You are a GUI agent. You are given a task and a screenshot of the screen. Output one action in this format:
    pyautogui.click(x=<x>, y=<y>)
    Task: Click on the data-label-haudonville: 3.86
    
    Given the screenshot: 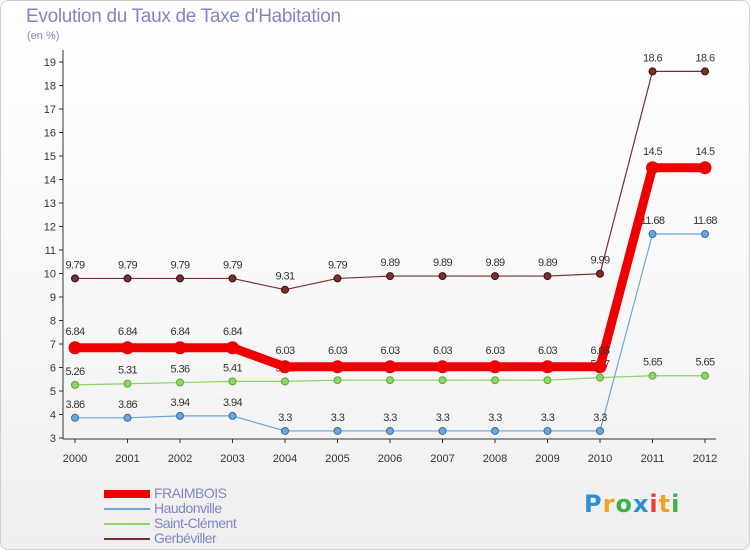 What is the action you would take?
    pyautogui.click(x=127, y=405)
    